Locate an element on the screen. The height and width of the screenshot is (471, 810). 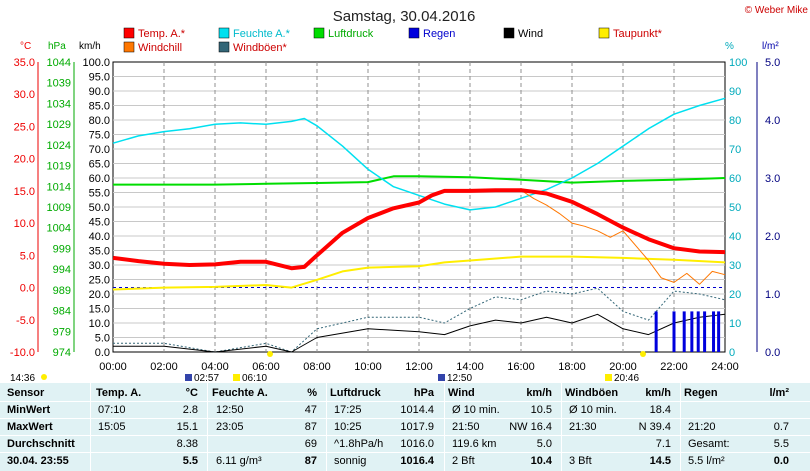
cell-hum-value: 47 is located at coordinates (310, 410).